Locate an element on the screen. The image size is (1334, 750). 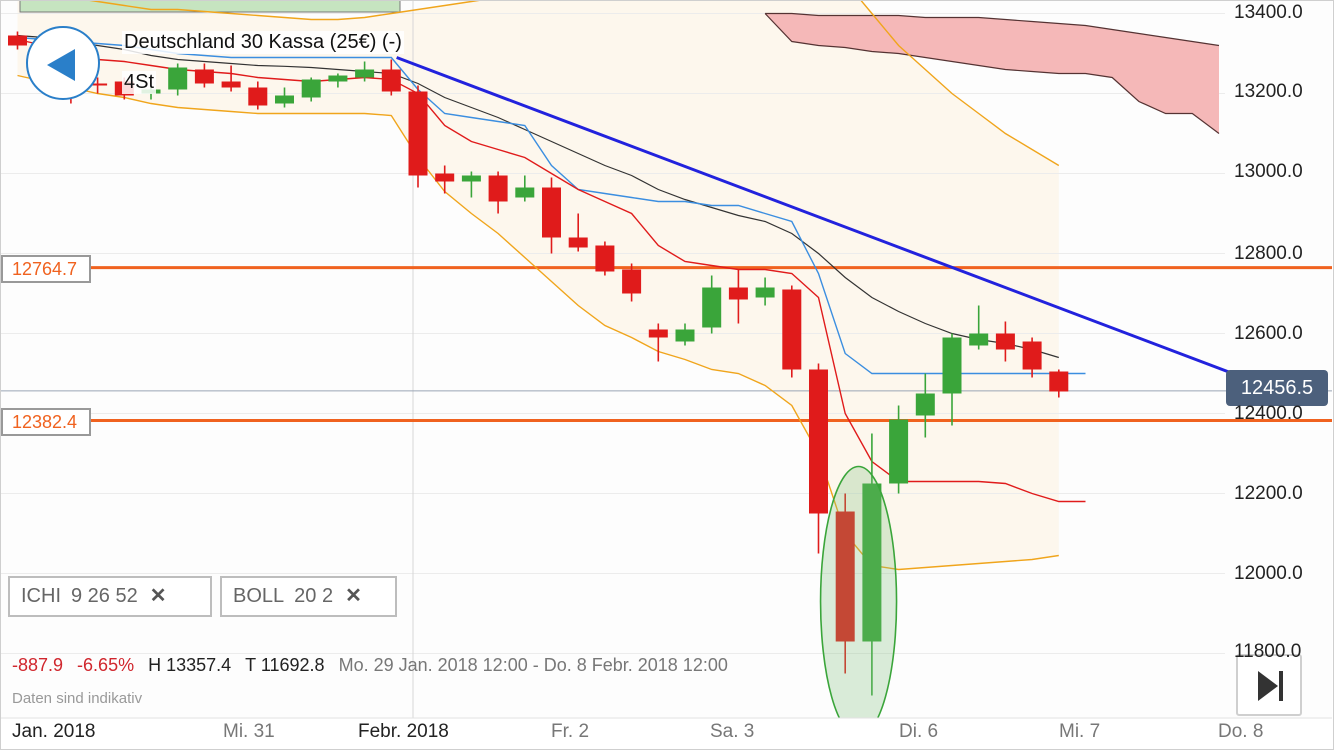
y-tick: 12800.0 is located at coordinates (1268, 253).